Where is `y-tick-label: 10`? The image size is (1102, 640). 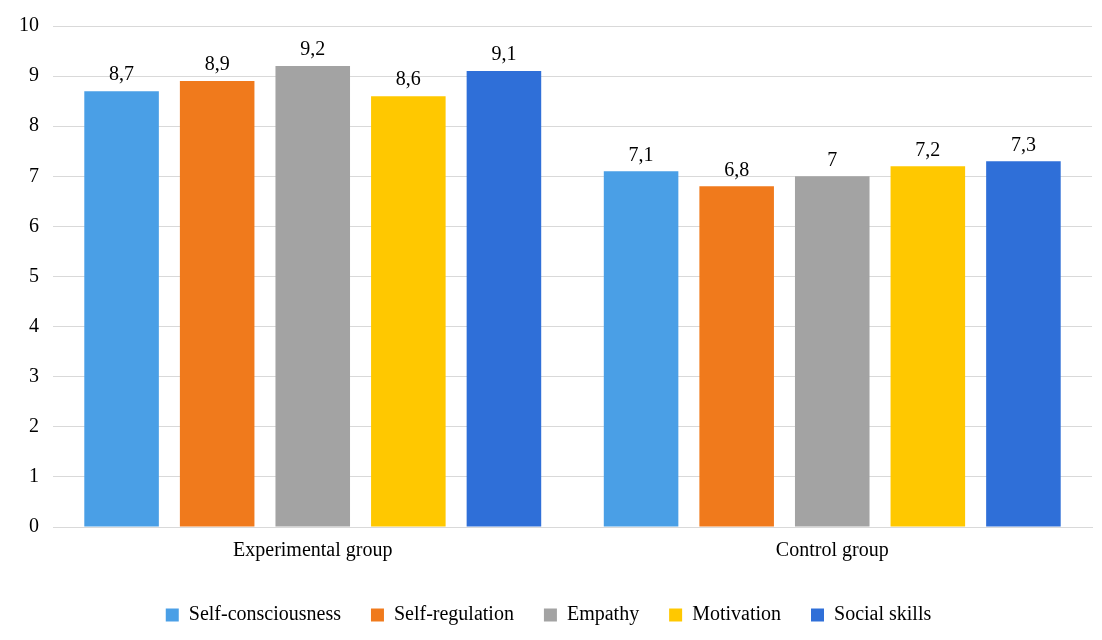
y-tick-label: 10 is located at coordinates (29, 24).